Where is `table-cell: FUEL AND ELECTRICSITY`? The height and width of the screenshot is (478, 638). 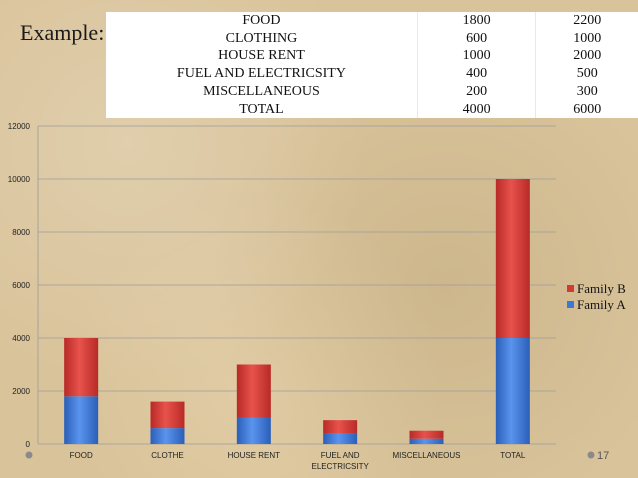
table-cell: FUEL AND ELECTRICSITY is located at coordinates (261, 74).